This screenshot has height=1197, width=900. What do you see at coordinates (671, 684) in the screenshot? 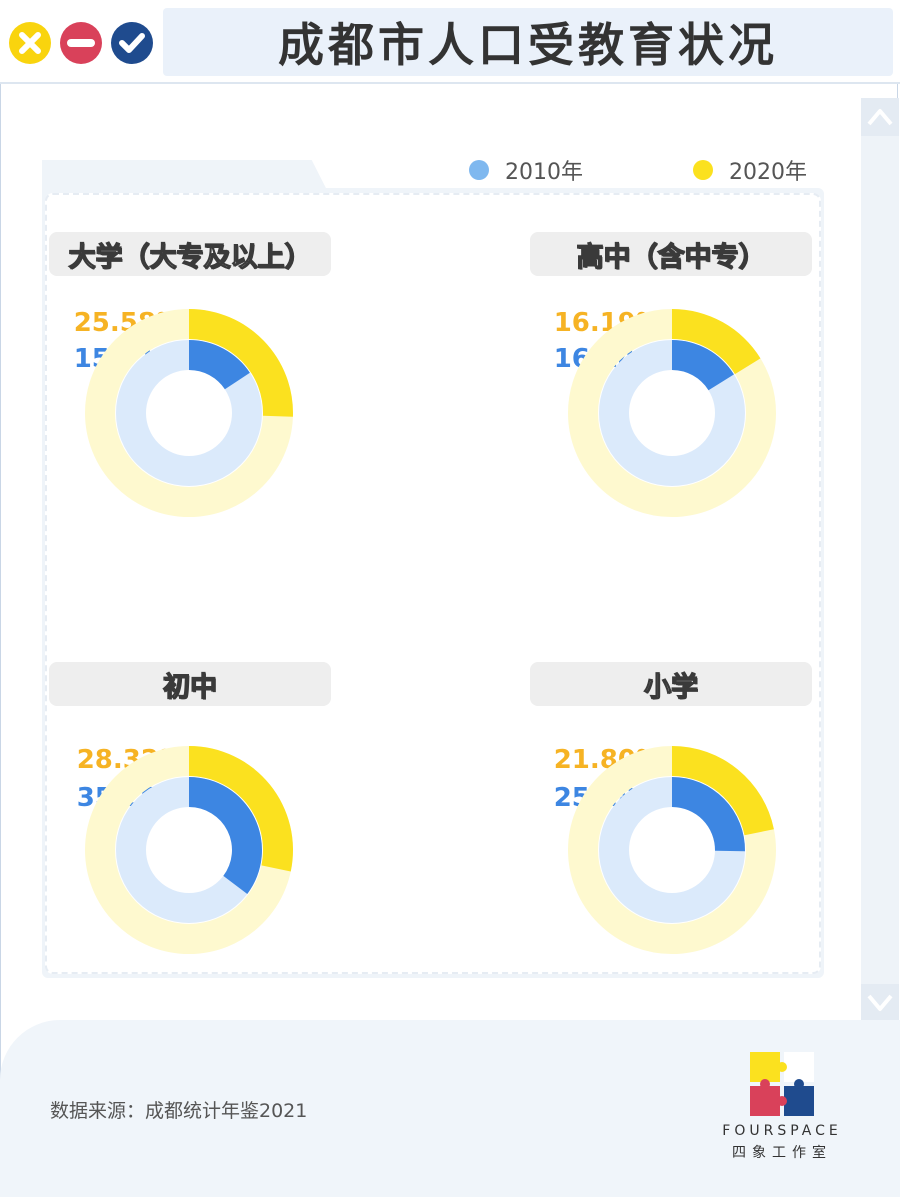
I see `card-label-primary: 小学` at bounding box center [671, 684].